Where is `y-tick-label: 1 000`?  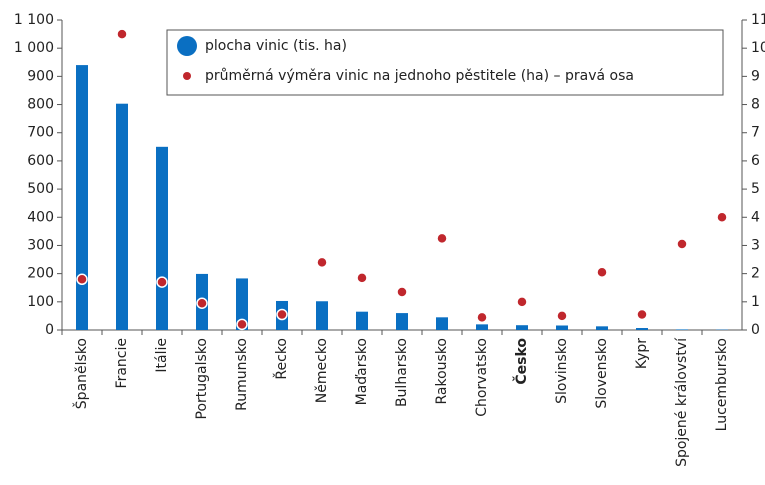 y-tick-label: 1 000 is located at coordinates (34, 48).